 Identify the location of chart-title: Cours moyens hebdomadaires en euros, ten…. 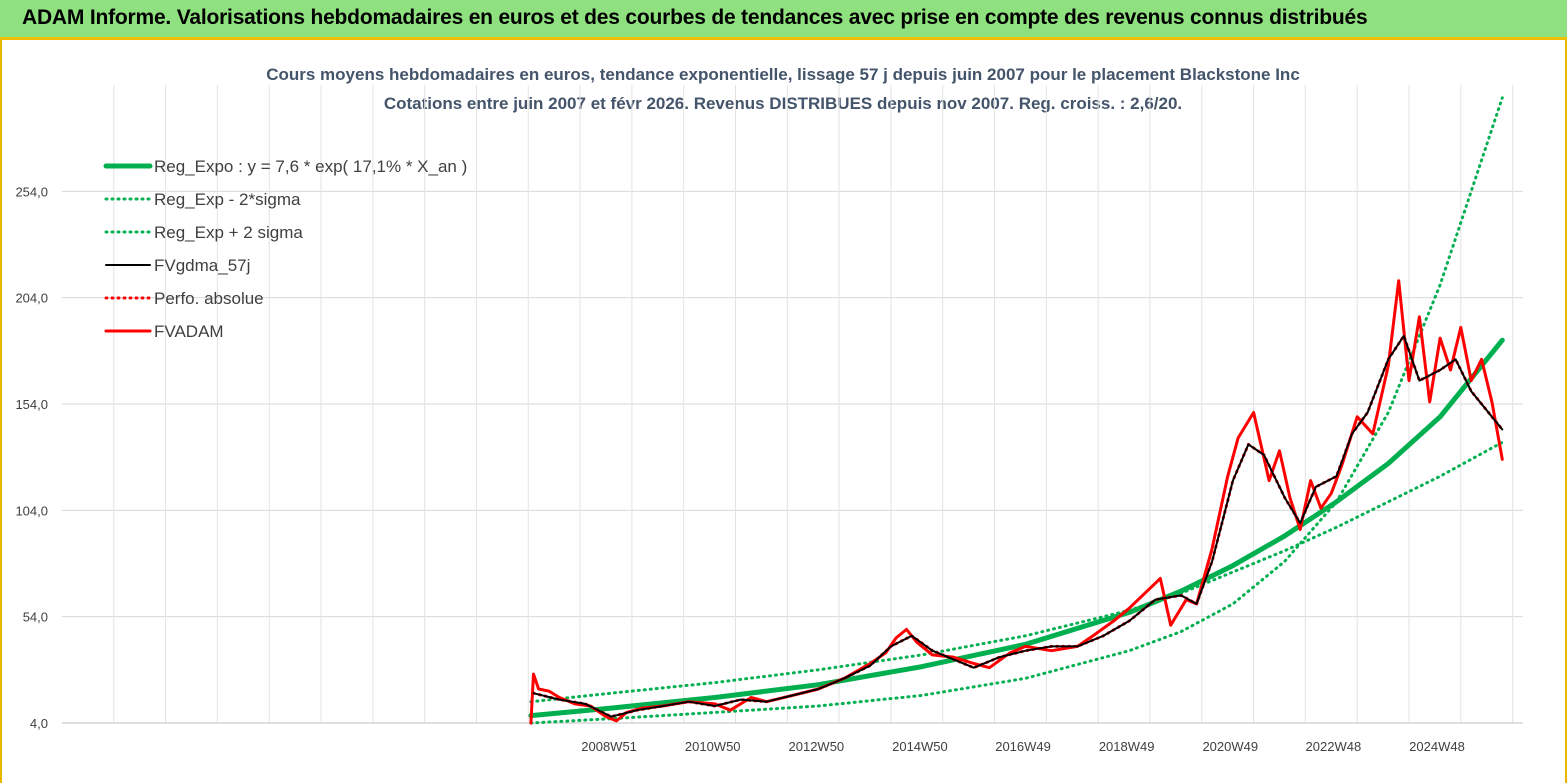
(783, 74).